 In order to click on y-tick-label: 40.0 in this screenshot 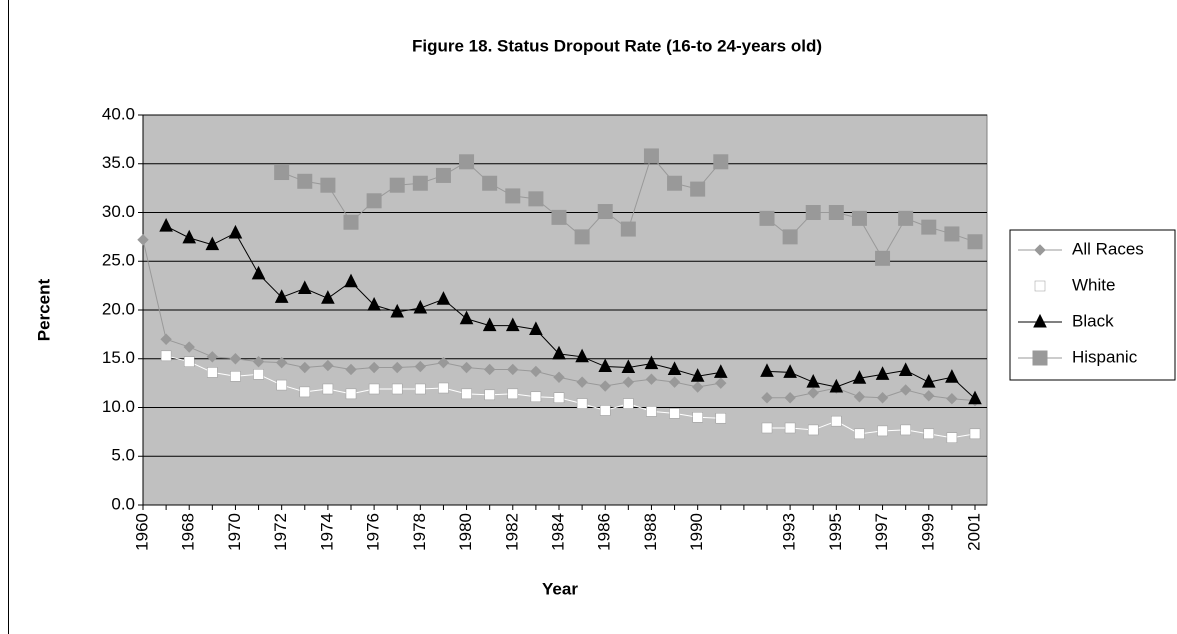, I will do `click(118, 113)`.